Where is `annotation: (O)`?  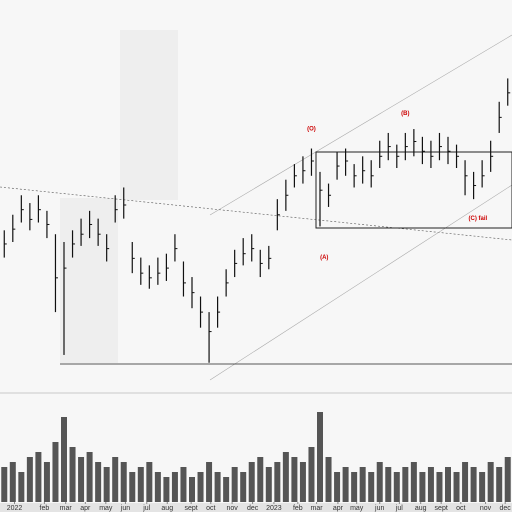 annotation: (O) is located at coordinates (311, 130).